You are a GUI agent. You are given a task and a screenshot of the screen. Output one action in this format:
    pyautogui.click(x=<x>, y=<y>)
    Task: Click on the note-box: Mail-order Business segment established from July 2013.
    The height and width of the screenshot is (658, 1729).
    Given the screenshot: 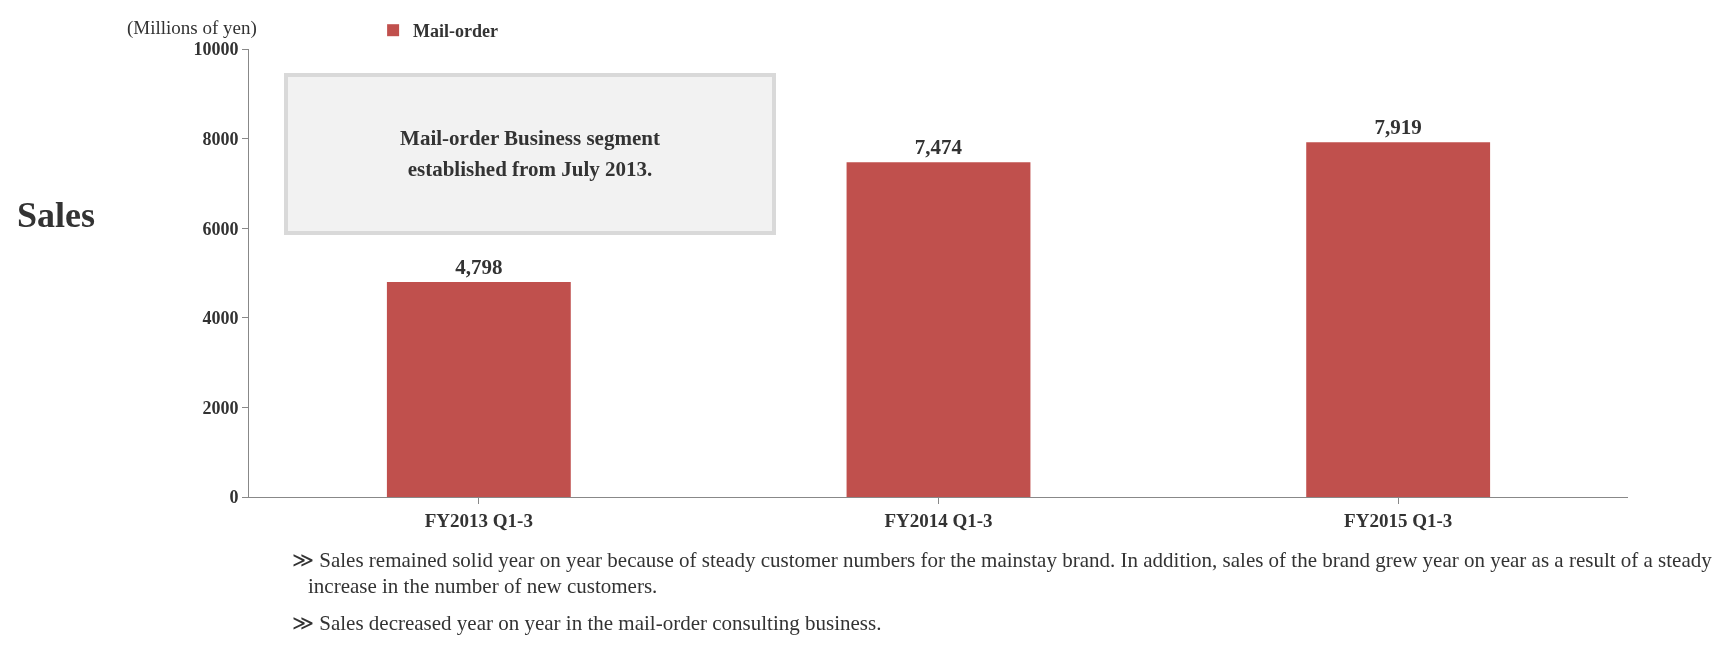 What is the action you would take?
    pyautogui.click(x=530, y=154)
    